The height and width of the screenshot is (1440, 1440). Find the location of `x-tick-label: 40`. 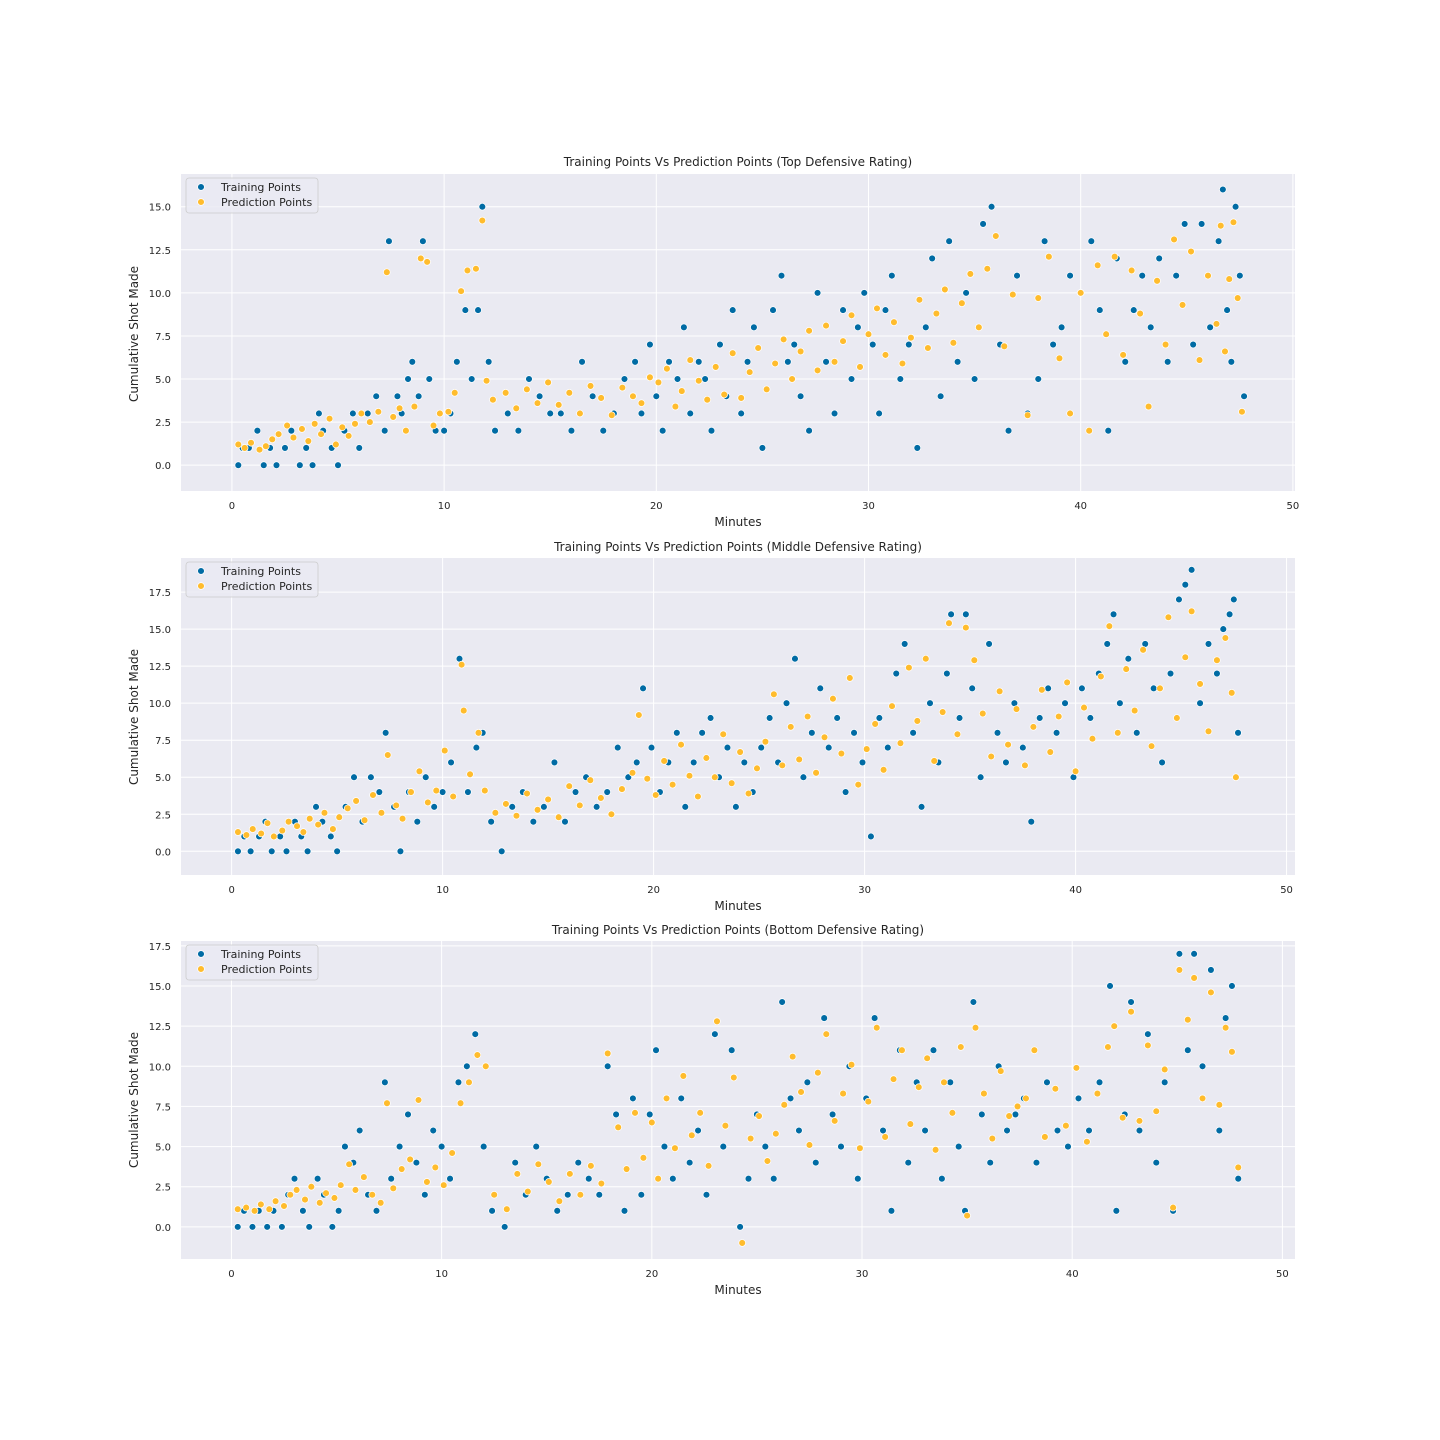

x-tick-label: 40 is located at coordinates (1075, 890).